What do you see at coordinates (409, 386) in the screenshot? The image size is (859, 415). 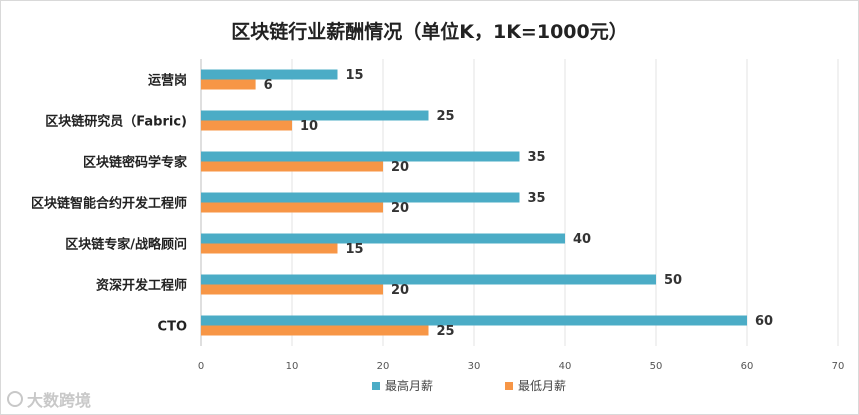 I see `legend-label-max: 最高月薪` at bounding box center [409, 386].